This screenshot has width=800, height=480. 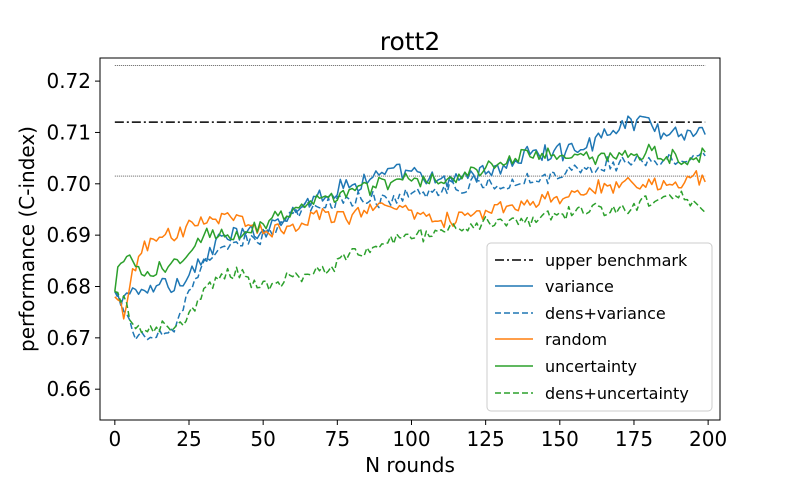 What do you see at coordinates (560, 439) in the screenshot?
I see `x-tick-label: 150` at bounding box center [560, 439].